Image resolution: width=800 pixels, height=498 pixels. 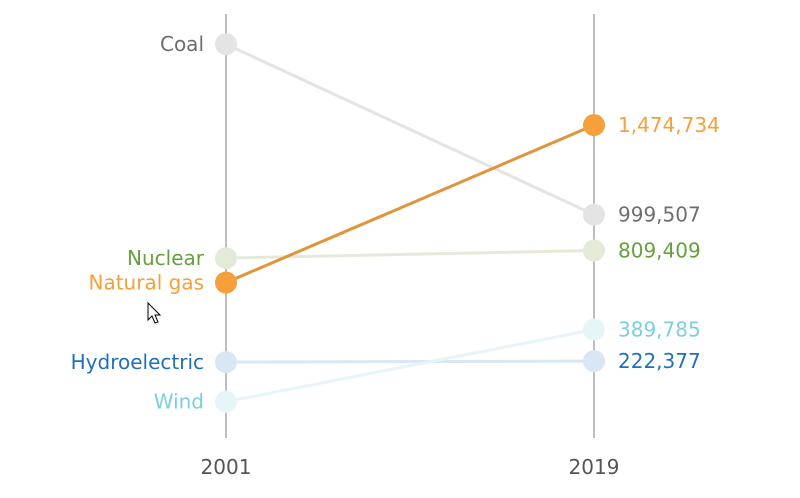 What do you see at coordinates (226, 282) in the screenshot?
I see `point-natural-gas-2001` at bounding box center [226, 282].